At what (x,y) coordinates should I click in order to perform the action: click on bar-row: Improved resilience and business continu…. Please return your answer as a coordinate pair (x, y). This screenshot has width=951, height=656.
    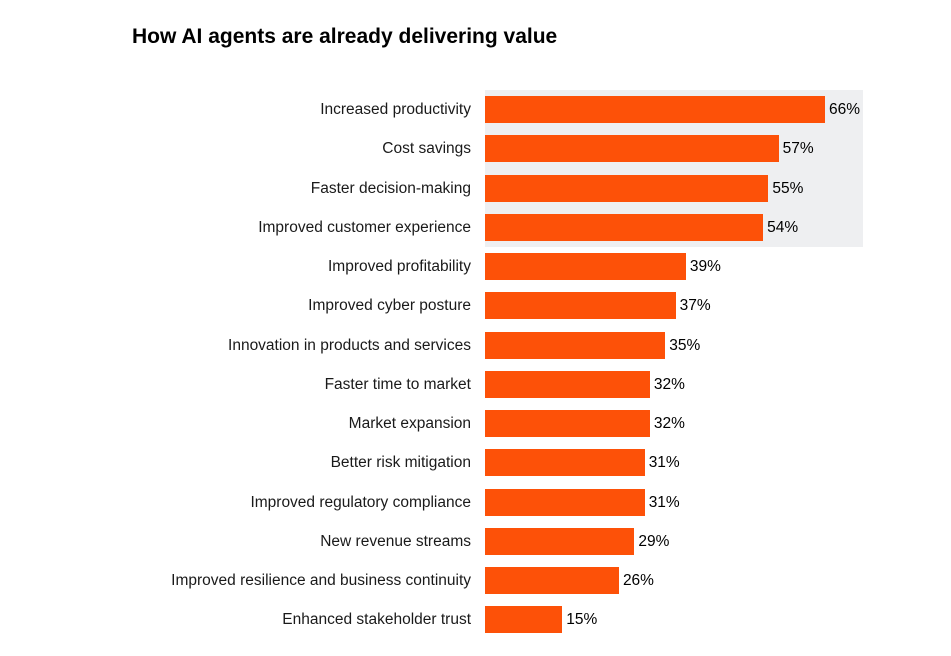
    Looking at the image, I should click on (475, 580).